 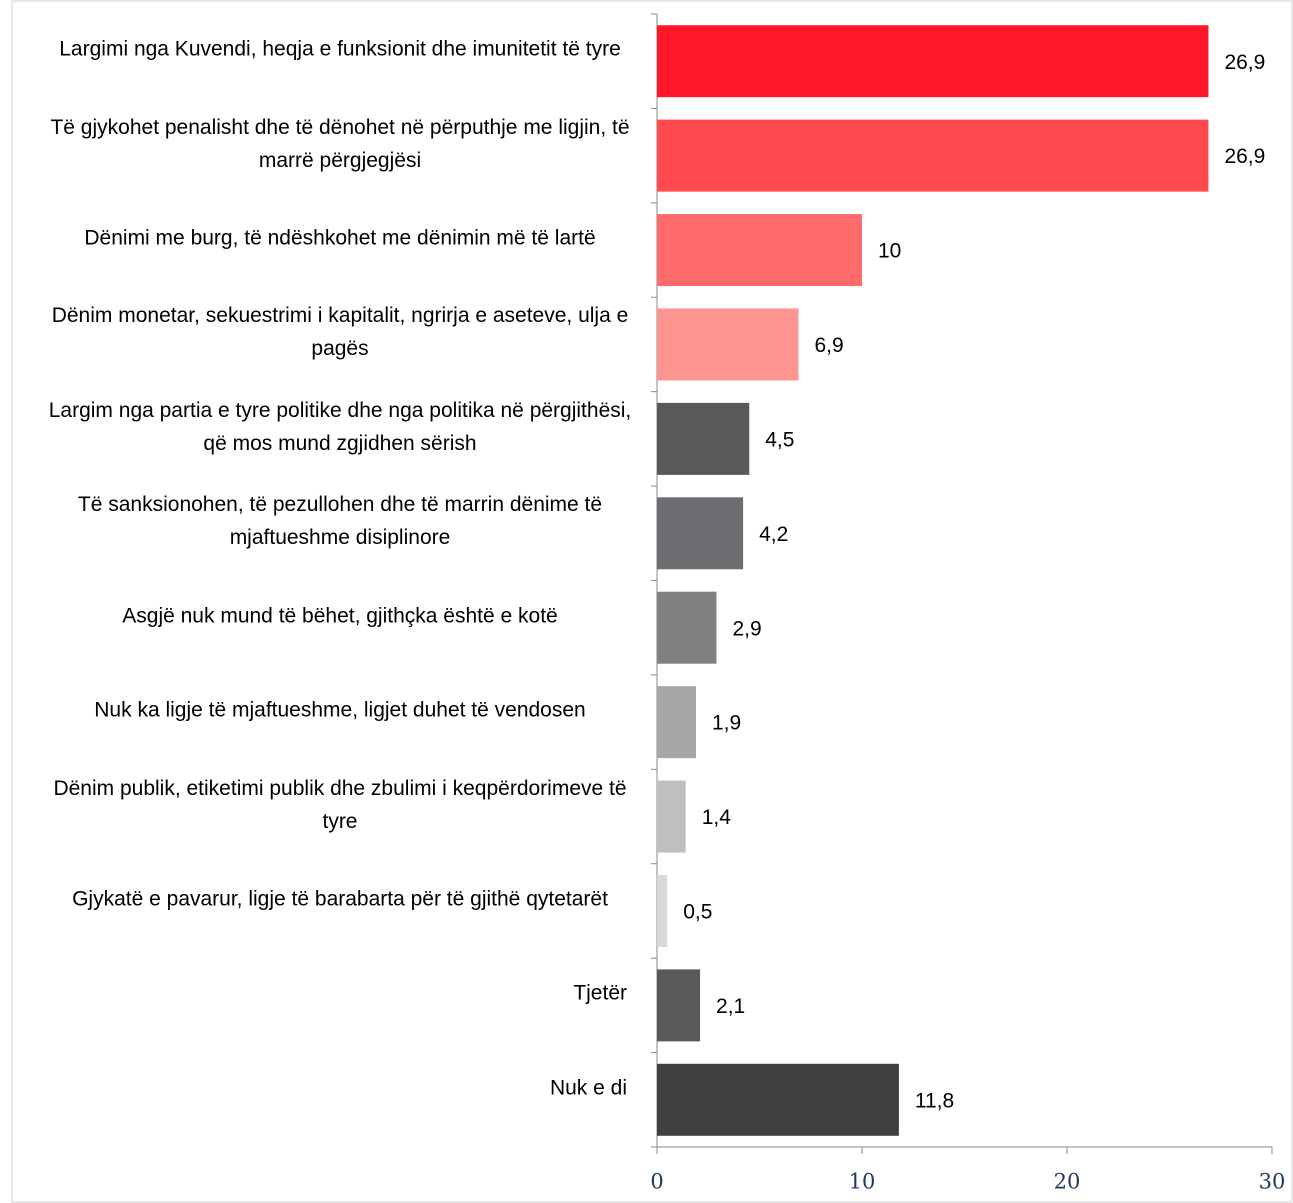 What do you see at coordinates (600, 993) in the screenshot?
I see `category-label: Tjetër` at bounding box center [600, 993].